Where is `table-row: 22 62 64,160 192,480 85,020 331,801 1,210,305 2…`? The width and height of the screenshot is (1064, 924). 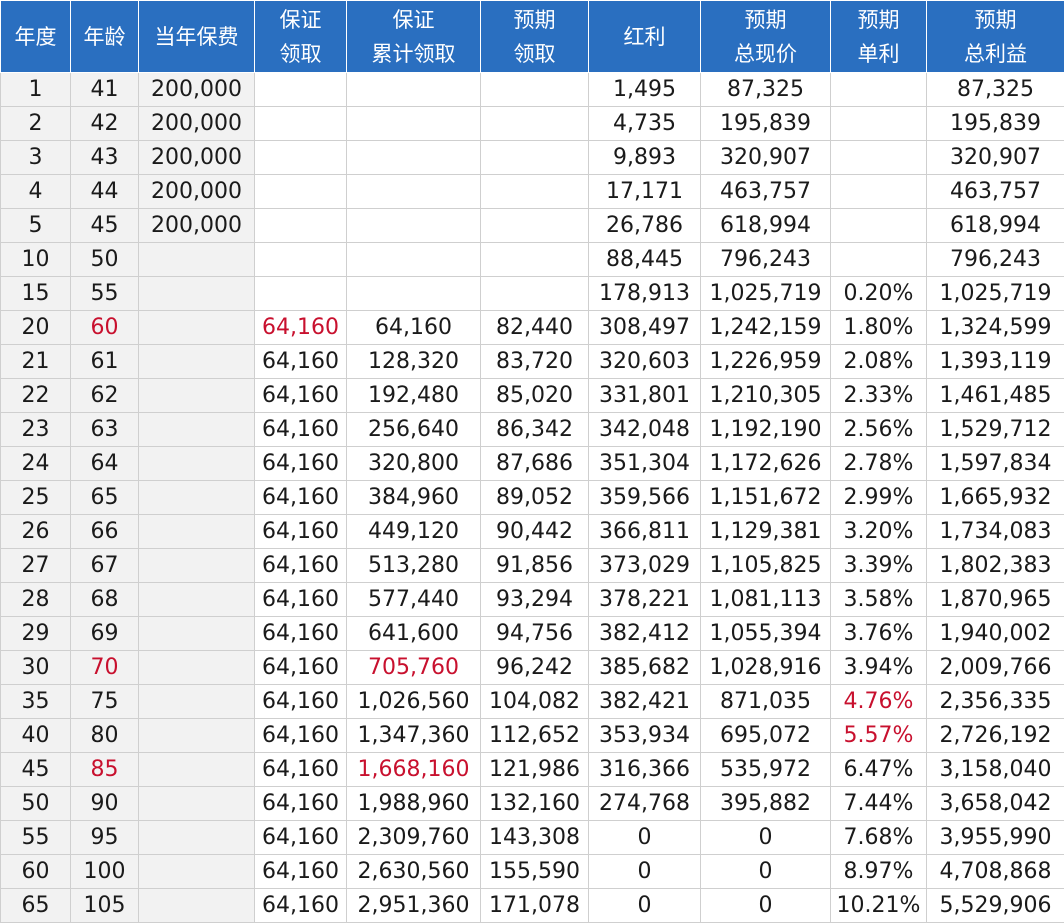 table-row: 22 62 64,160 192,480 85,020 331,801 1,210,305 2… is located at coordinates (532, 395).